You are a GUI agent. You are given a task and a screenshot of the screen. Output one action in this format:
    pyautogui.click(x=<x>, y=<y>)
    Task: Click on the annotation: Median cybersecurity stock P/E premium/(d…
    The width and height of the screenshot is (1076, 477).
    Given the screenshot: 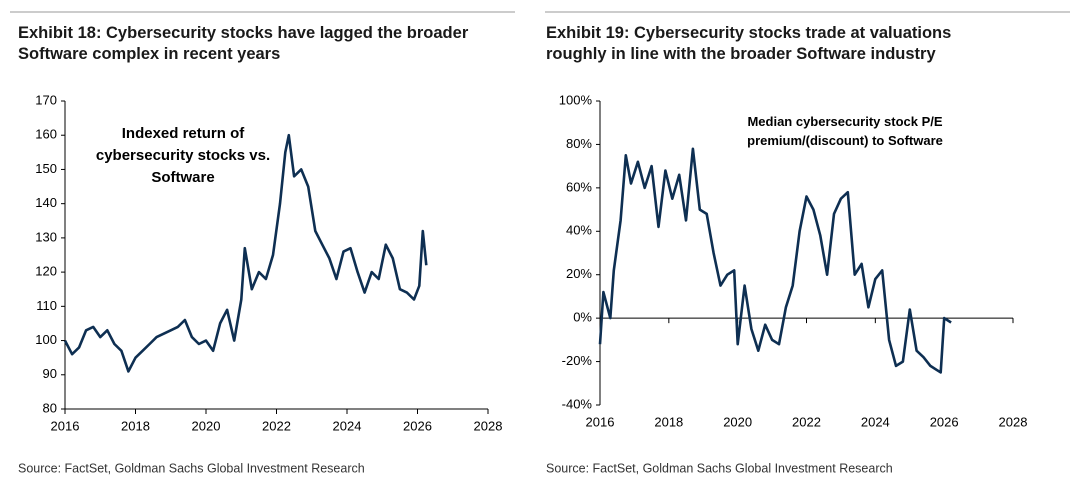 What is the action you would take?
    pyautogui.click(x=845, y=131)
    